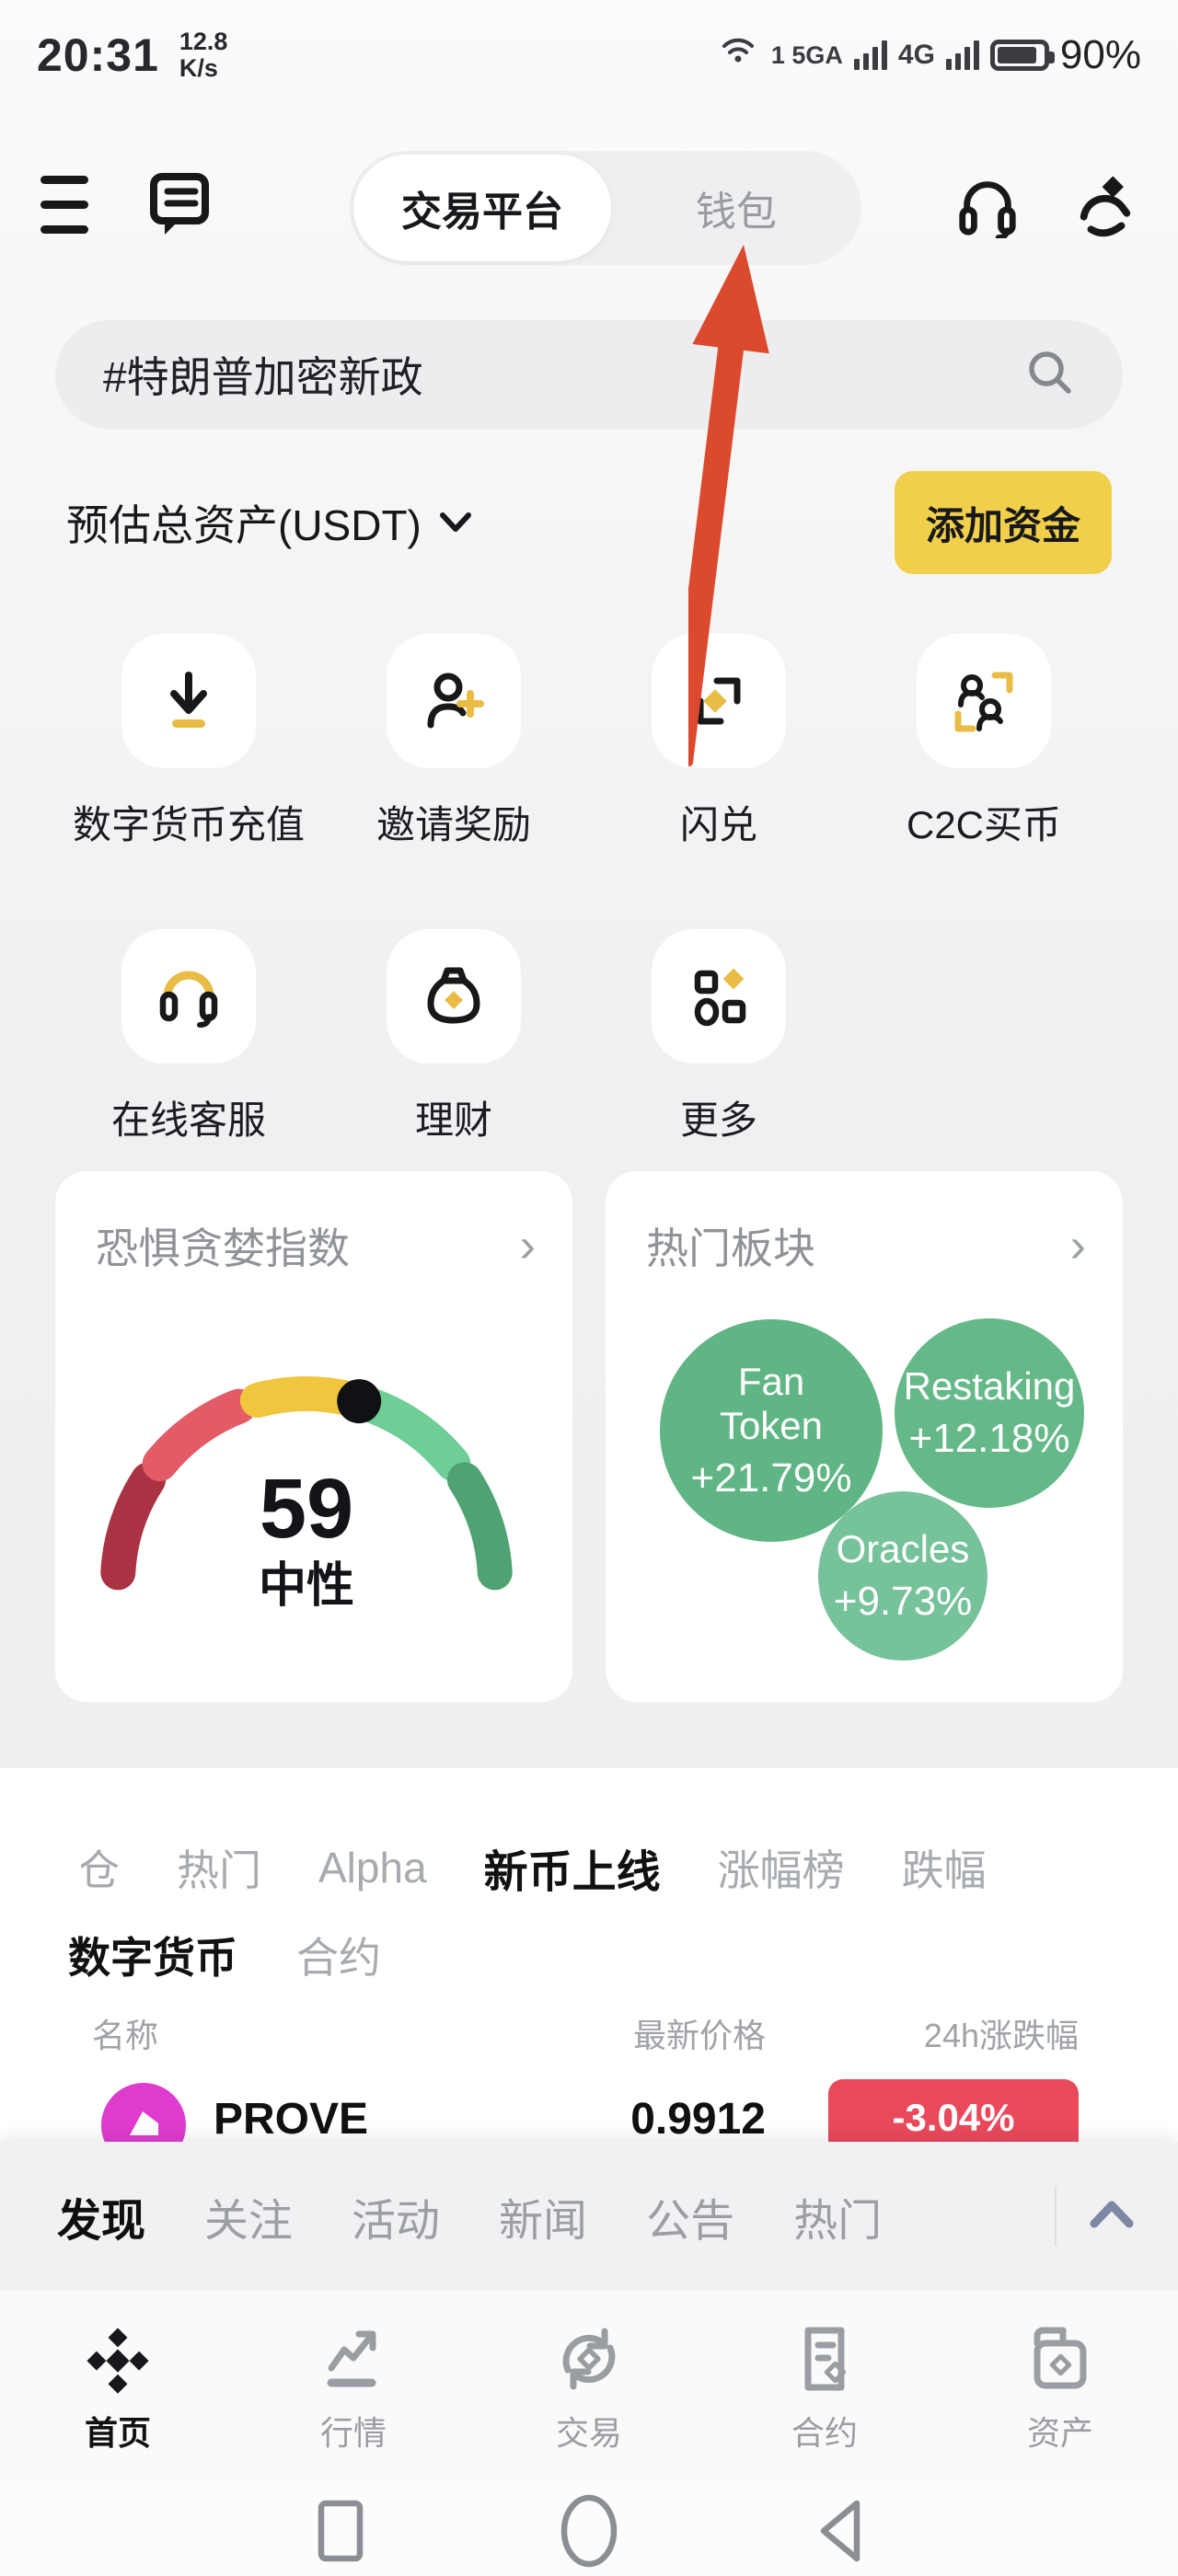  What do you see at coordinates (223, 1248) in the screenshot?
I see `fear-greed-title: 恐惧贪婪指数` at bounding box center [223, 1248].